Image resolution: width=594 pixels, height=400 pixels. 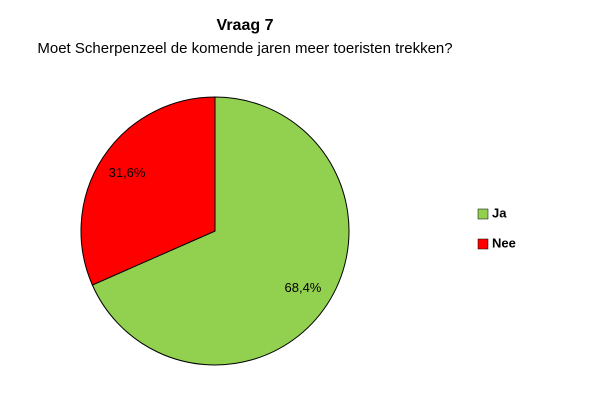 I want to click on legend-label: Ja, so click(x=499, y=212).